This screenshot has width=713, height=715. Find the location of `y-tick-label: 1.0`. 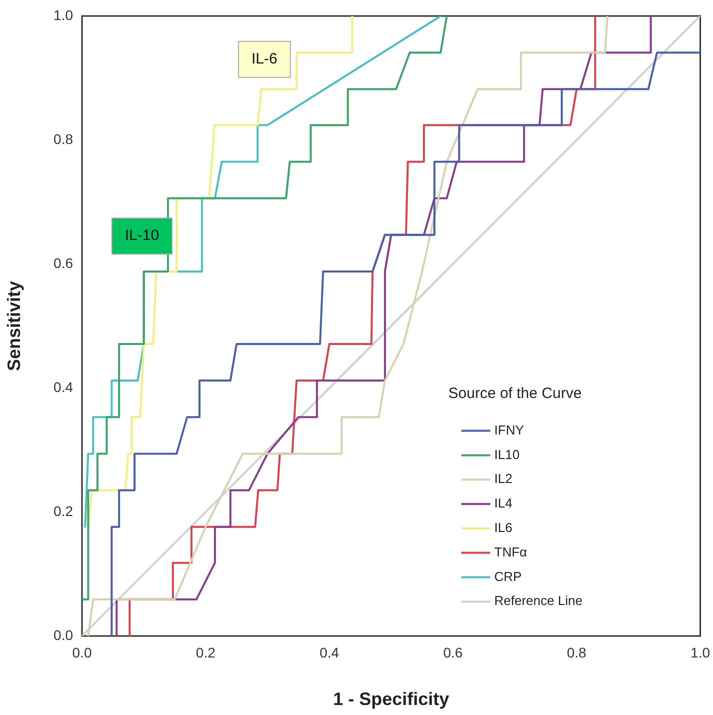

y-tick-label: 1.0 is located at coordinates (64, 14).